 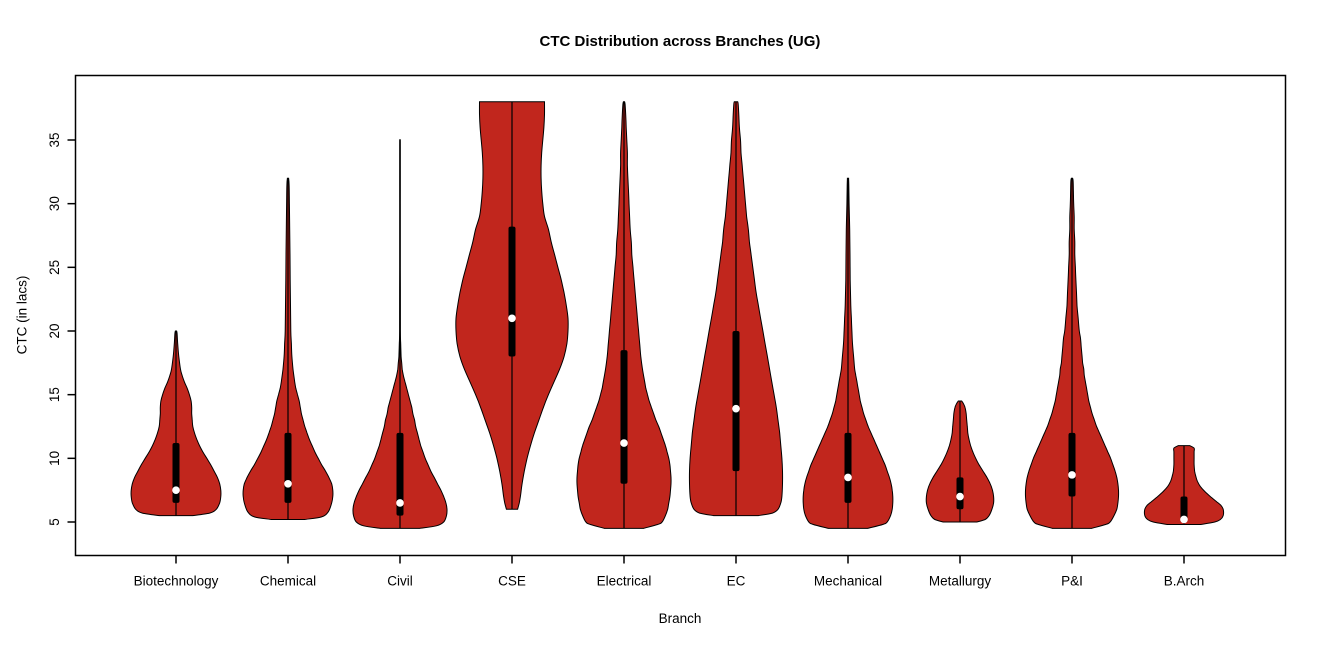 I want to click on y-tick-label: 10, so click(x=54, y=458).